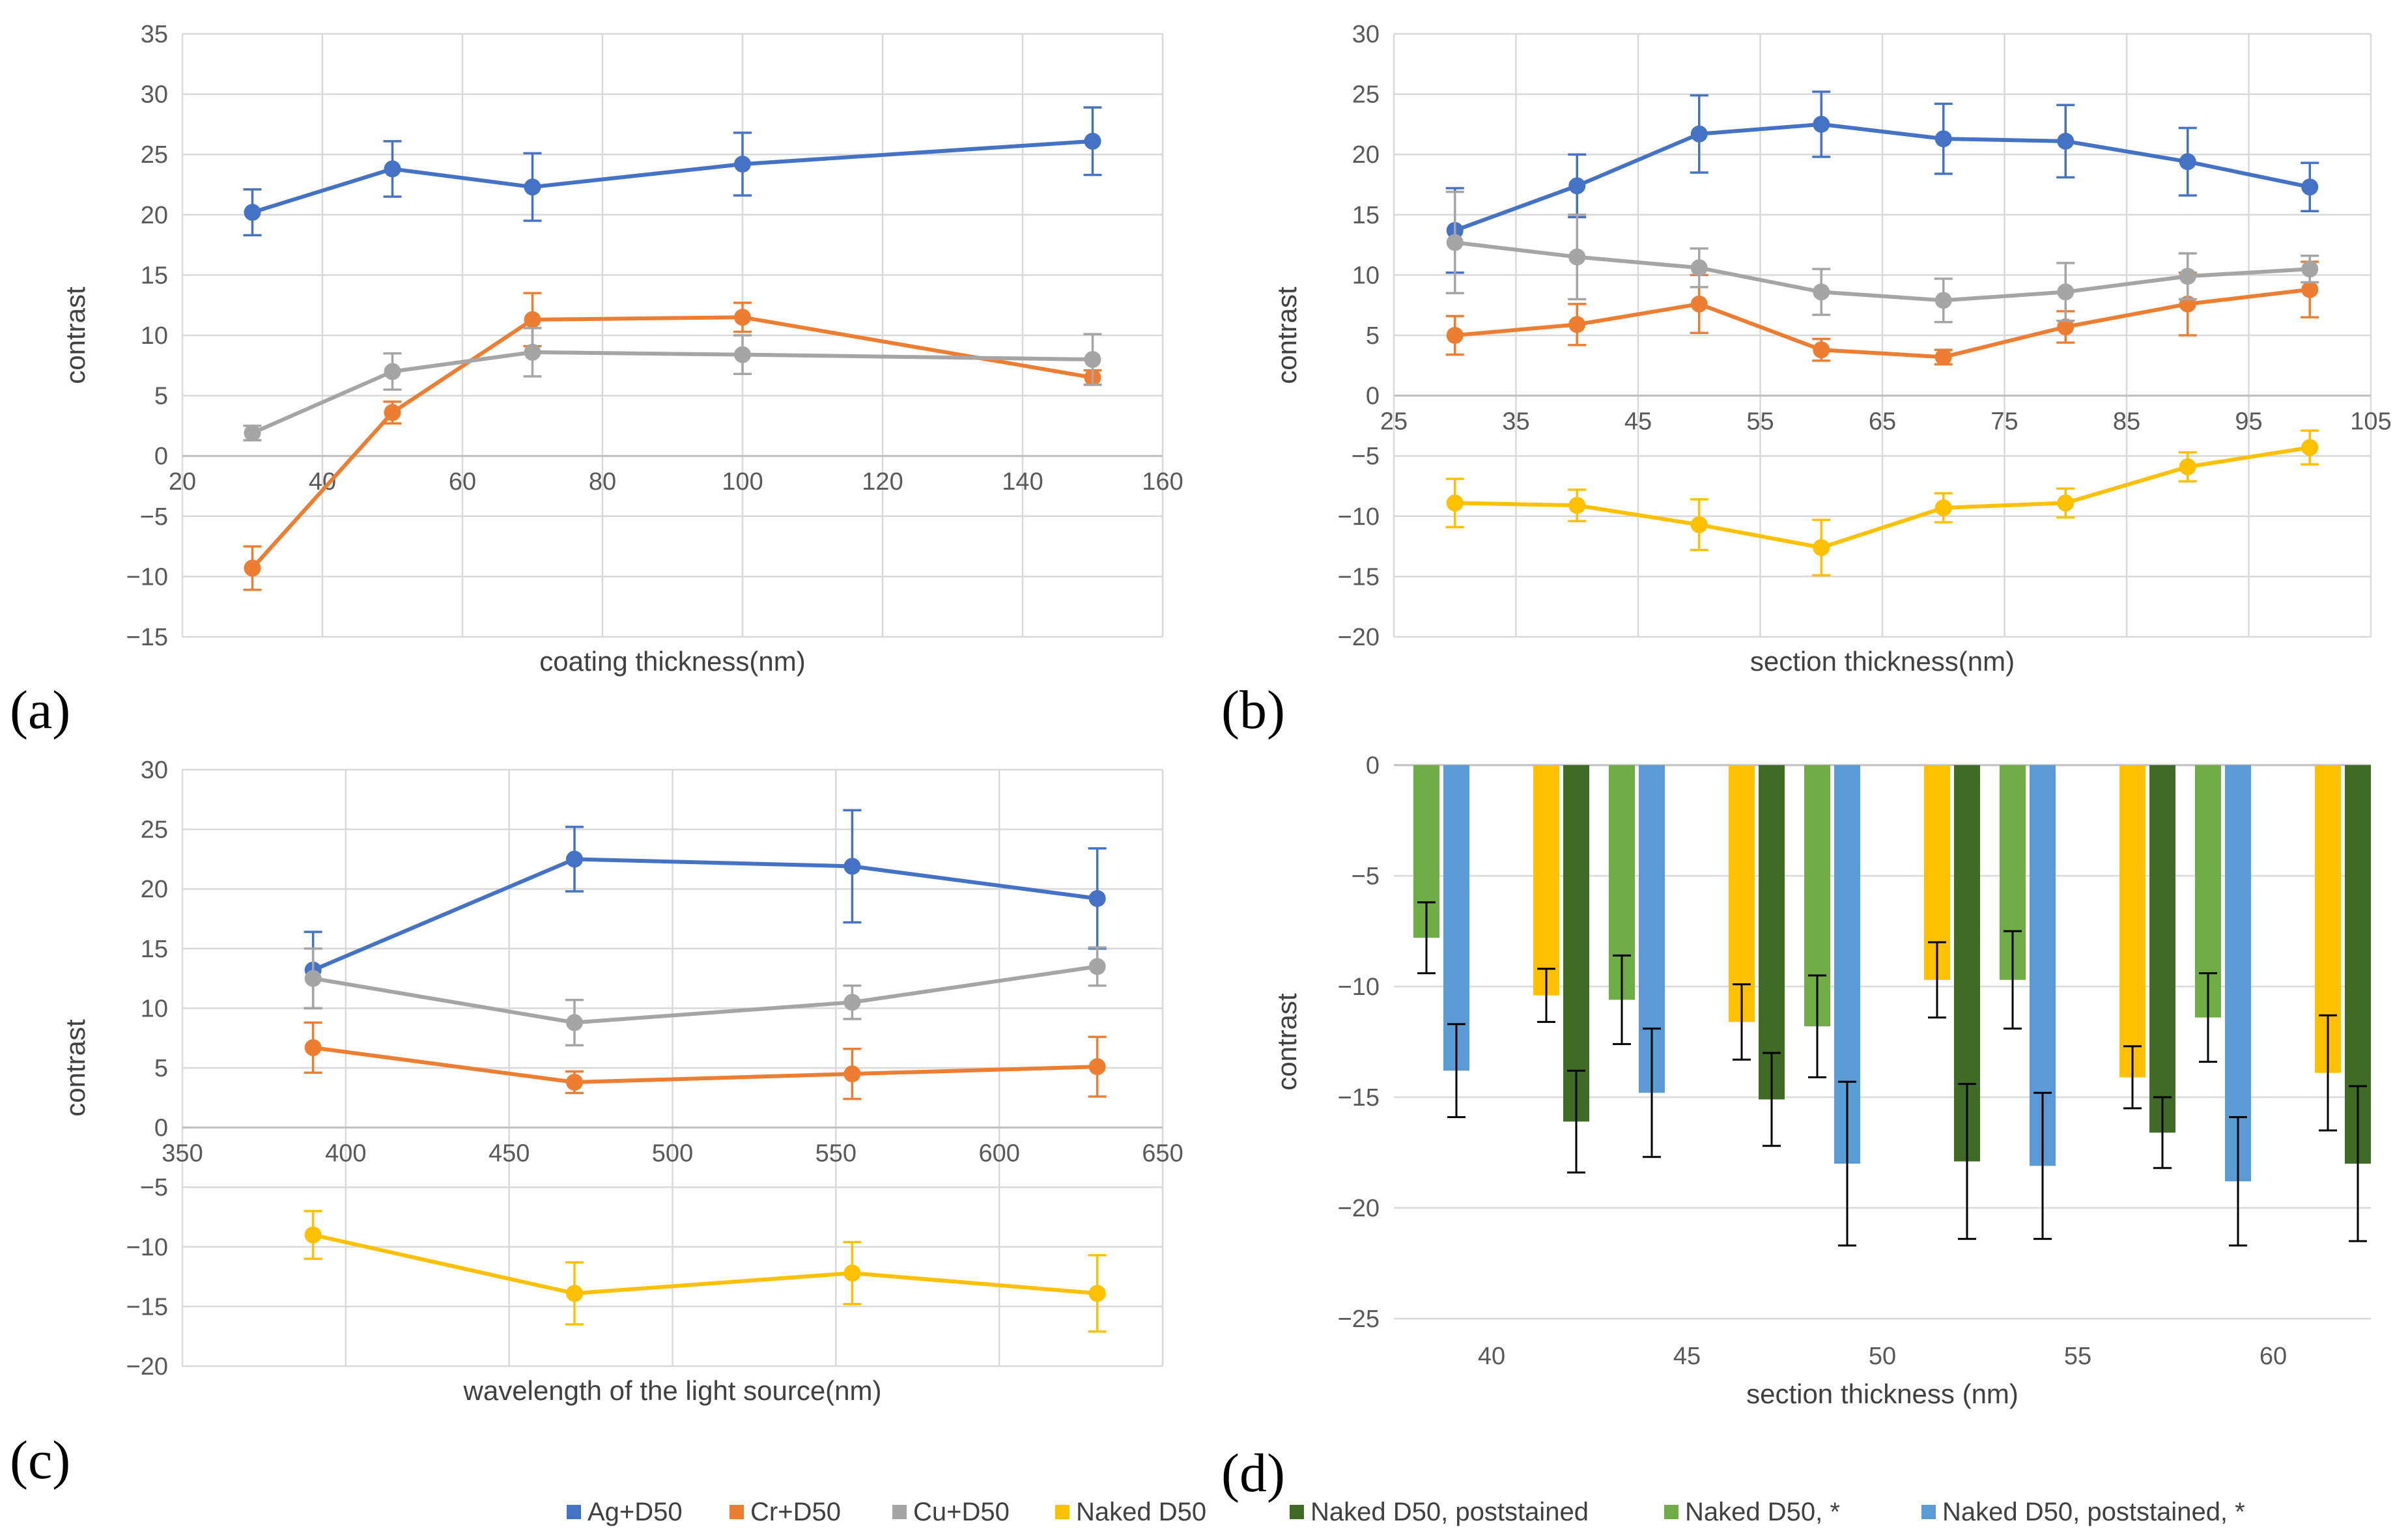 This screenshot has width=2408, height=1540. What do you see at coordinates (182, 482) in the screenshot?
I see `x-tick-label: 20` at bounding box center [182, 482].